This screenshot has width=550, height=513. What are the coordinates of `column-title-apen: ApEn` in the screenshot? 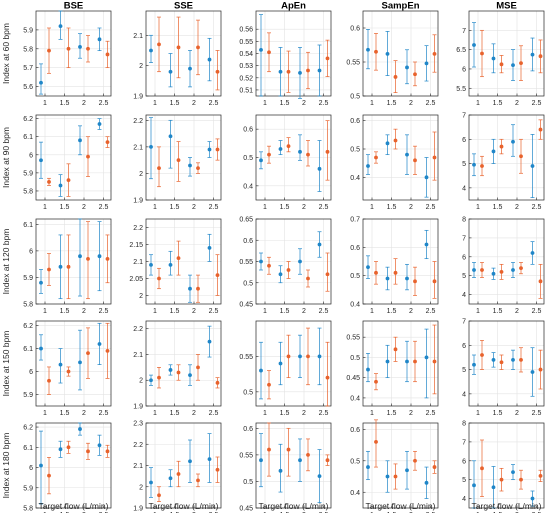 It's located at (293, 6).